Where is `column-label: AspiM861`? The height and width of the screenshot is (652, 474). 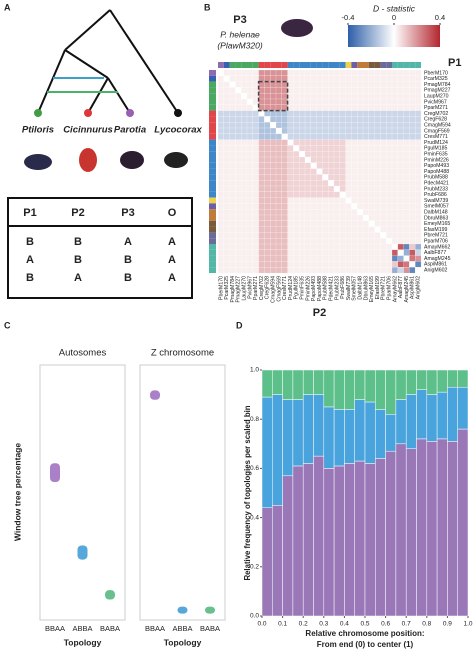 column-label: AspiM861 is located at coordinates (413, 287).